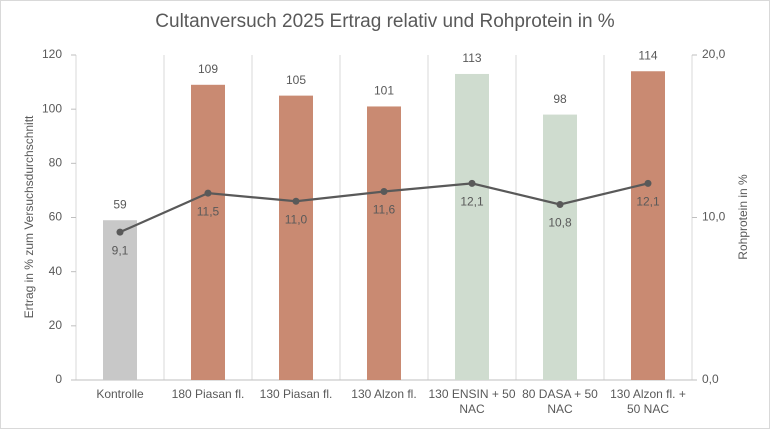  What do you see at coordinates (120, 204) in the screenshot?
I see `bar-value-label: 59` at bounding box center [120, 204].